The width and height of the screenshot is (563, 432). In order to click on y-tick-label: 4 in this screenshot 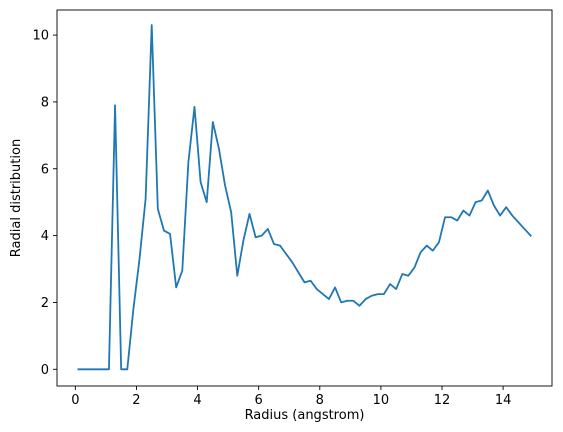, I will do `click(45, 236)`.